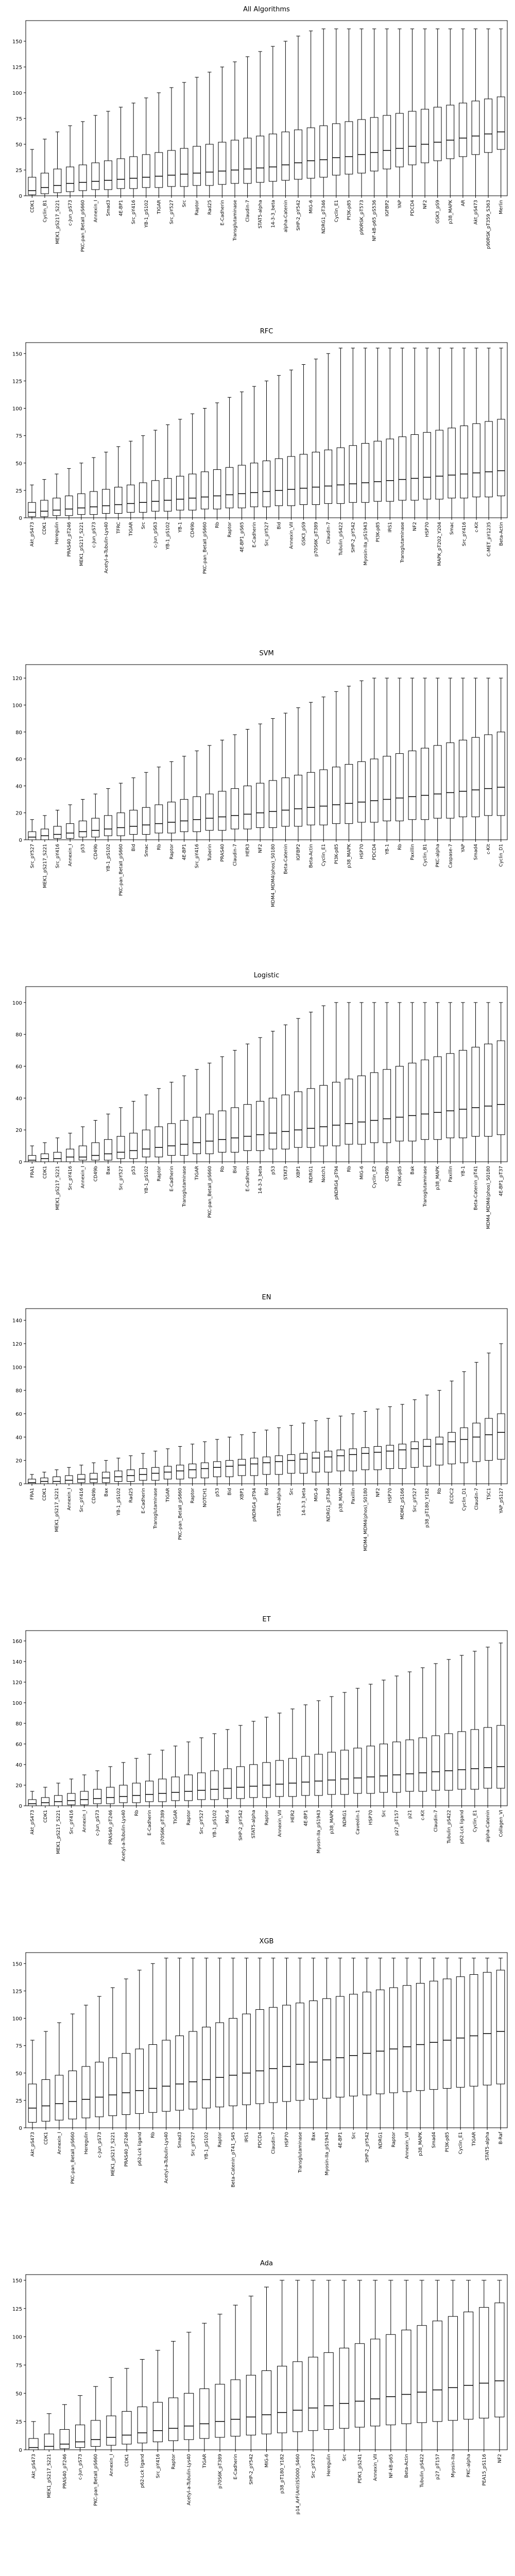  What do you see at coordinates (163, 1827) in the screenshot?
I see `x-tick-label: p70S6K_pT389` at bounding box center [163, 1827].